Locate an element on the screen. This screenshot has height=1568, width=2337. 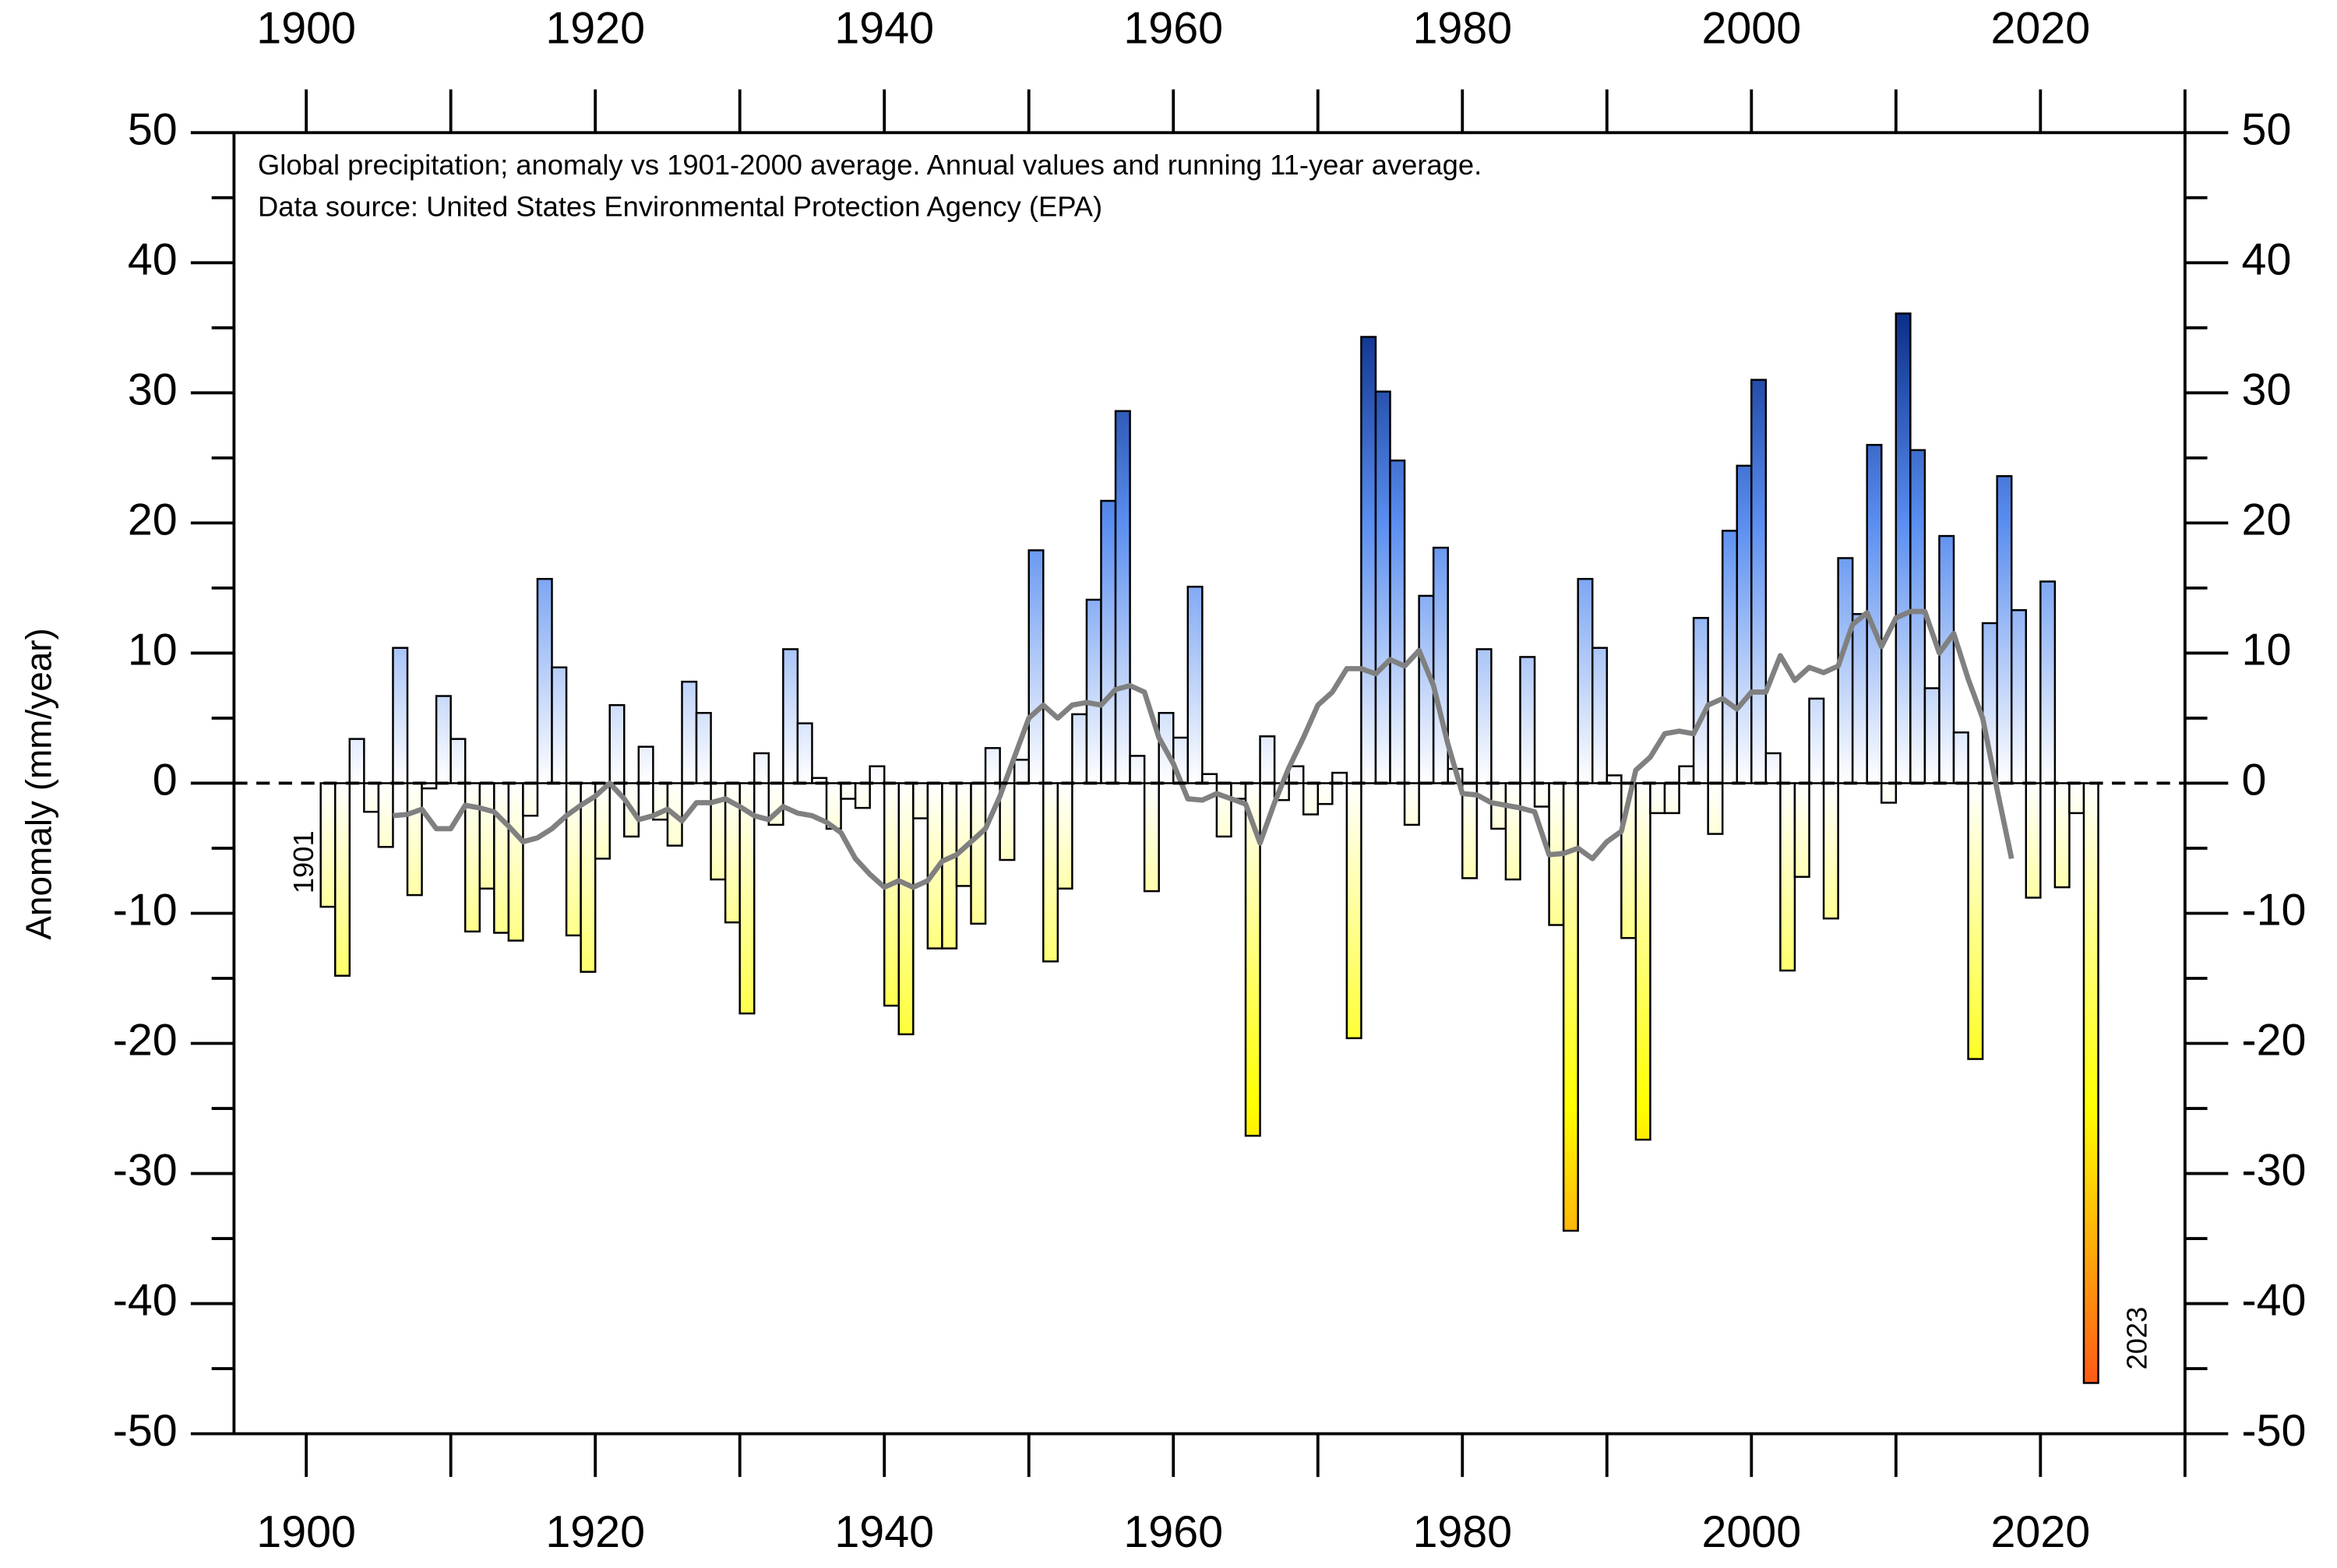
x-tick-label: 2000 is located at coordinates (1751, 1532).